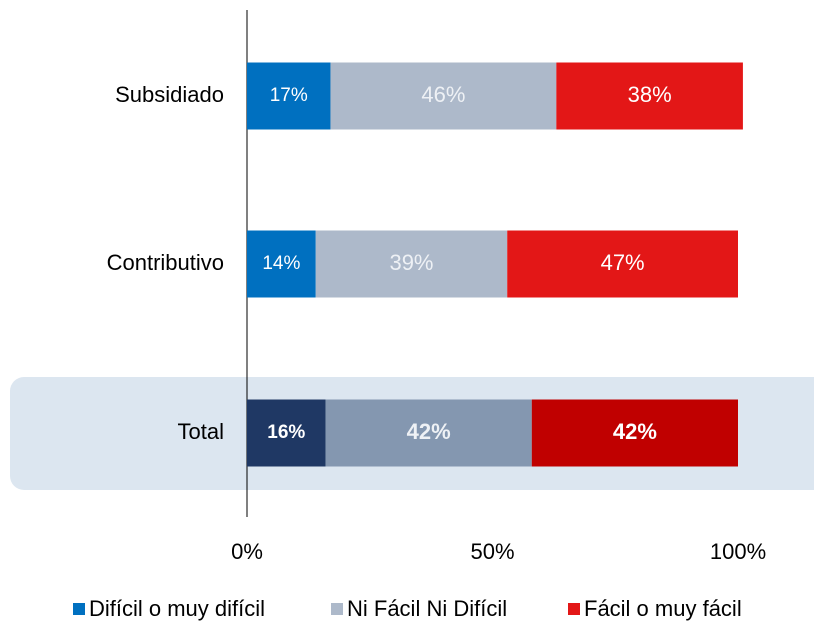  I want to click on value-label: 14%, so click(281, 263).